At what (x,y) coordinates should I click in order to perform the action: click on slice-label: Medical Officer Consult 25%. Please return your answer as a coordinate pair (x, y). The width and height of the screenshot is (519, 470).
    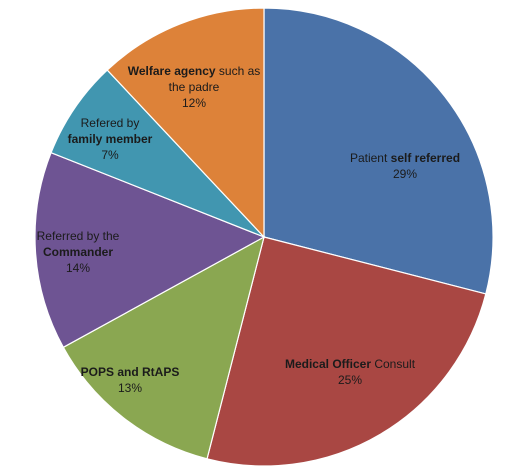
    Looking at the image, I should click on (350, 372).